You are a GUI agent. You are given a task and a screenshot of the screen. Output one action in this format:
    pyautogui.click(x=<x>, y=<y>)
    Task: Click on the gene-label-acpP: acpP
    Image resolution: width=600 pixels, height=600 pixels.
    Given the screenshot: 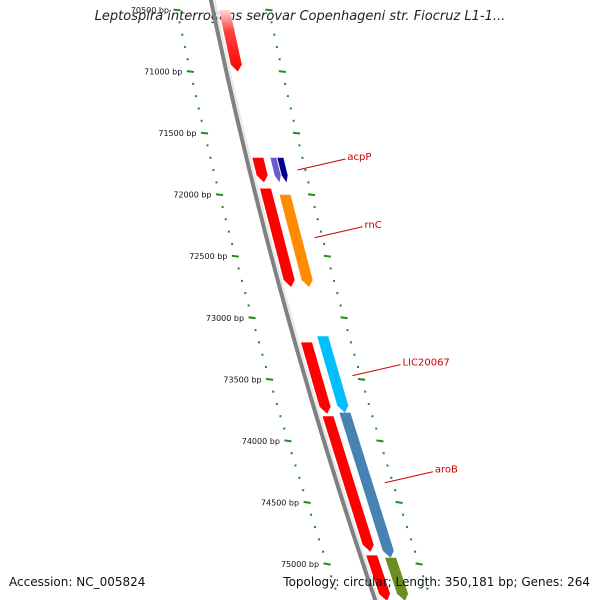 What is the action you would take?
    pyautogui.click(x=359, y=157)
    